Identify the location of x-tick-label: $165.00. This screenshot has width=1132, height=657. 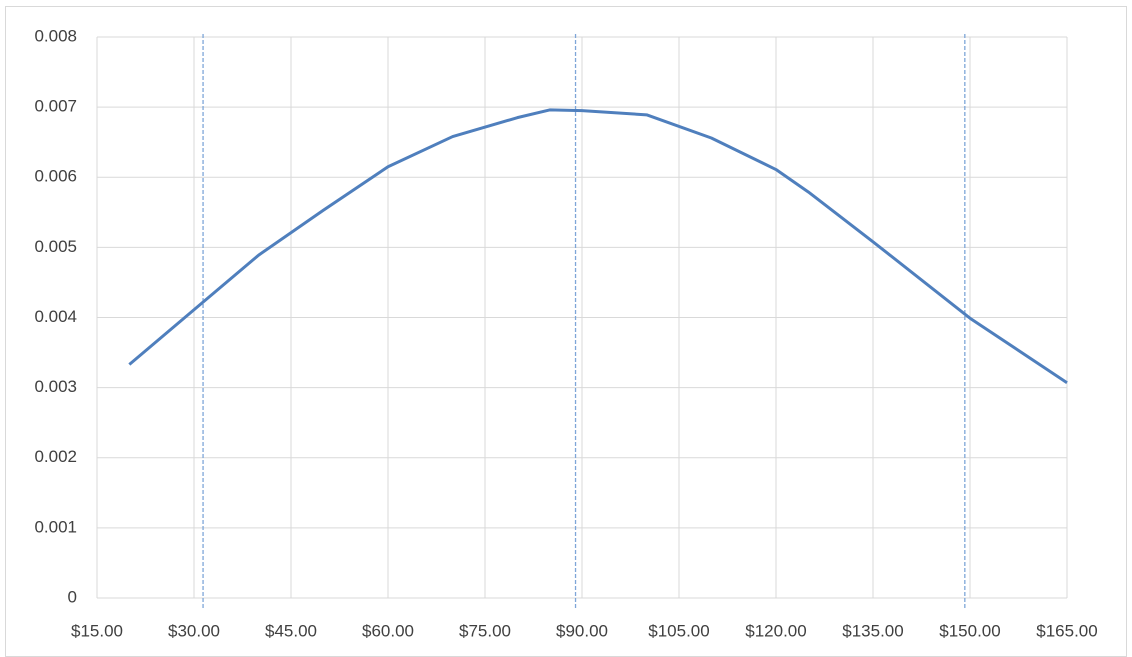
(1066, 630).